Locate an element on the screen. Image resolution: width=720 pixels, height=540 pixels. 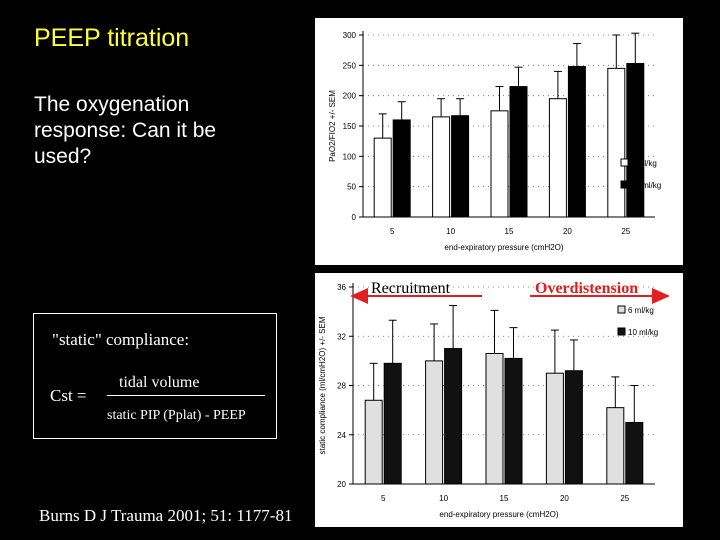
y-tick-label: 150 is located at coordinates (350, 126).